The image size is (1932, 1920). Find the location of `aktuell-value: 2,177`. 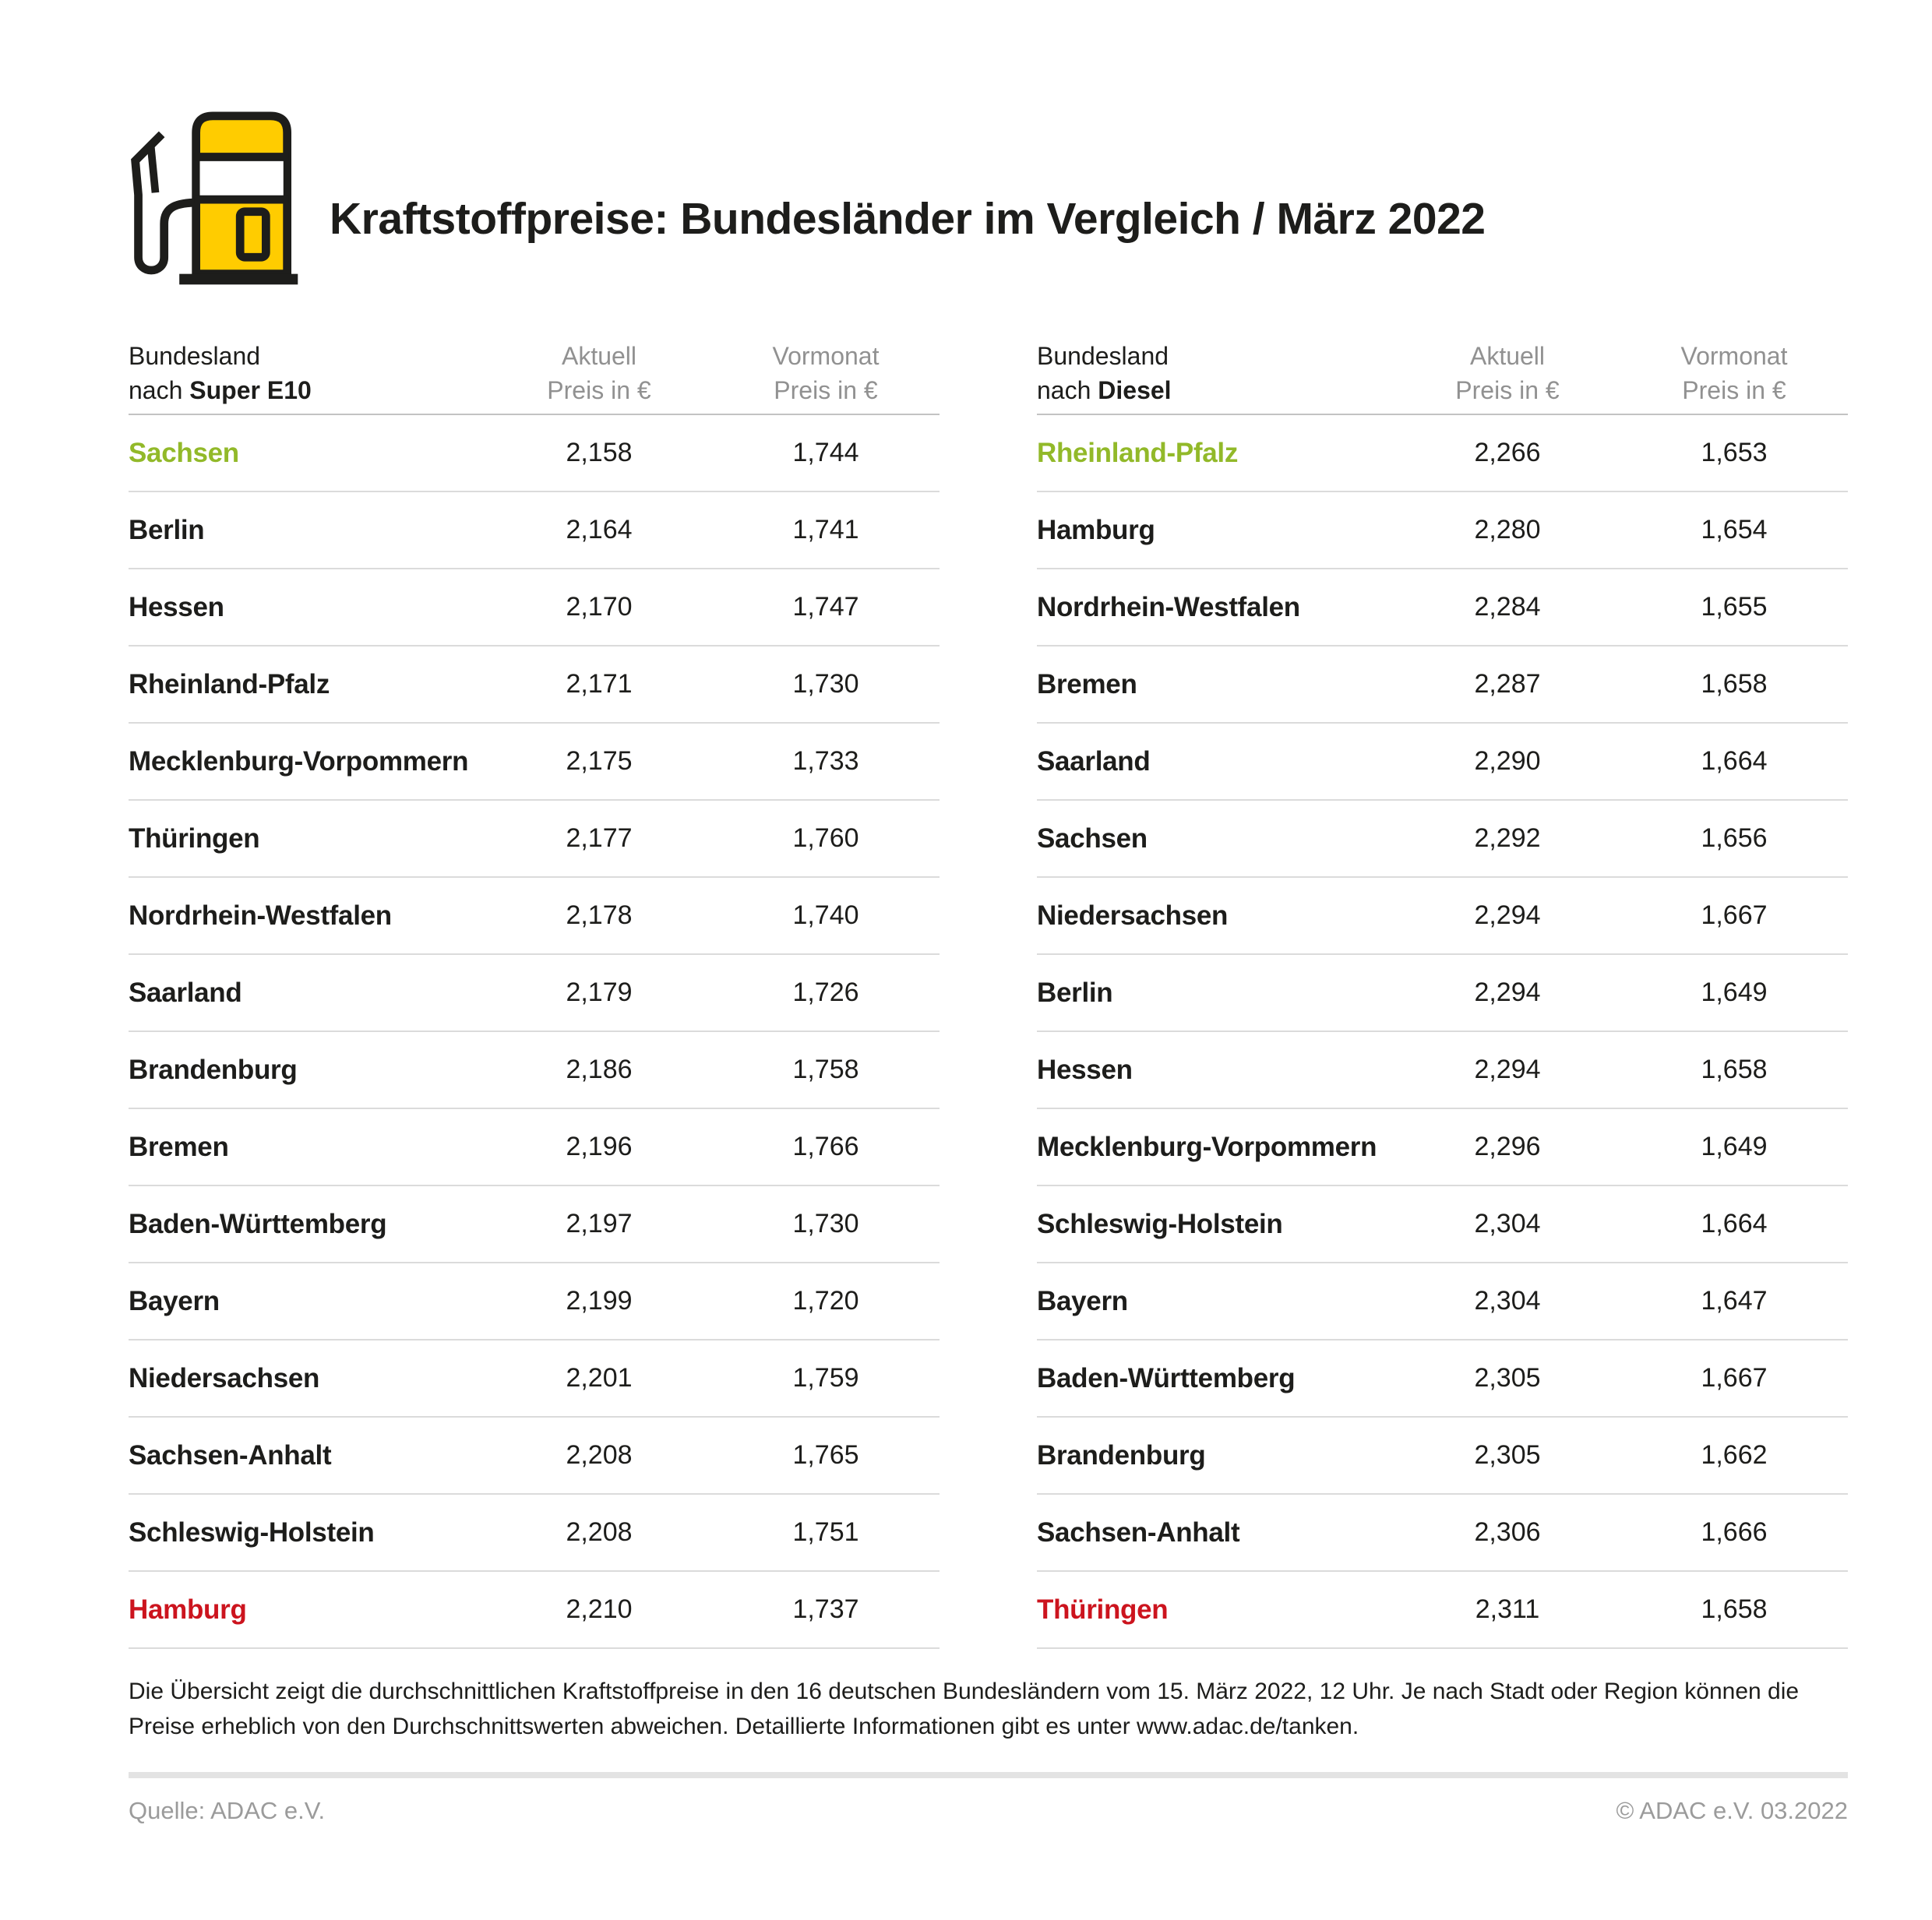

aktuell-value: 2,177 is located at coordinates (599, 838).